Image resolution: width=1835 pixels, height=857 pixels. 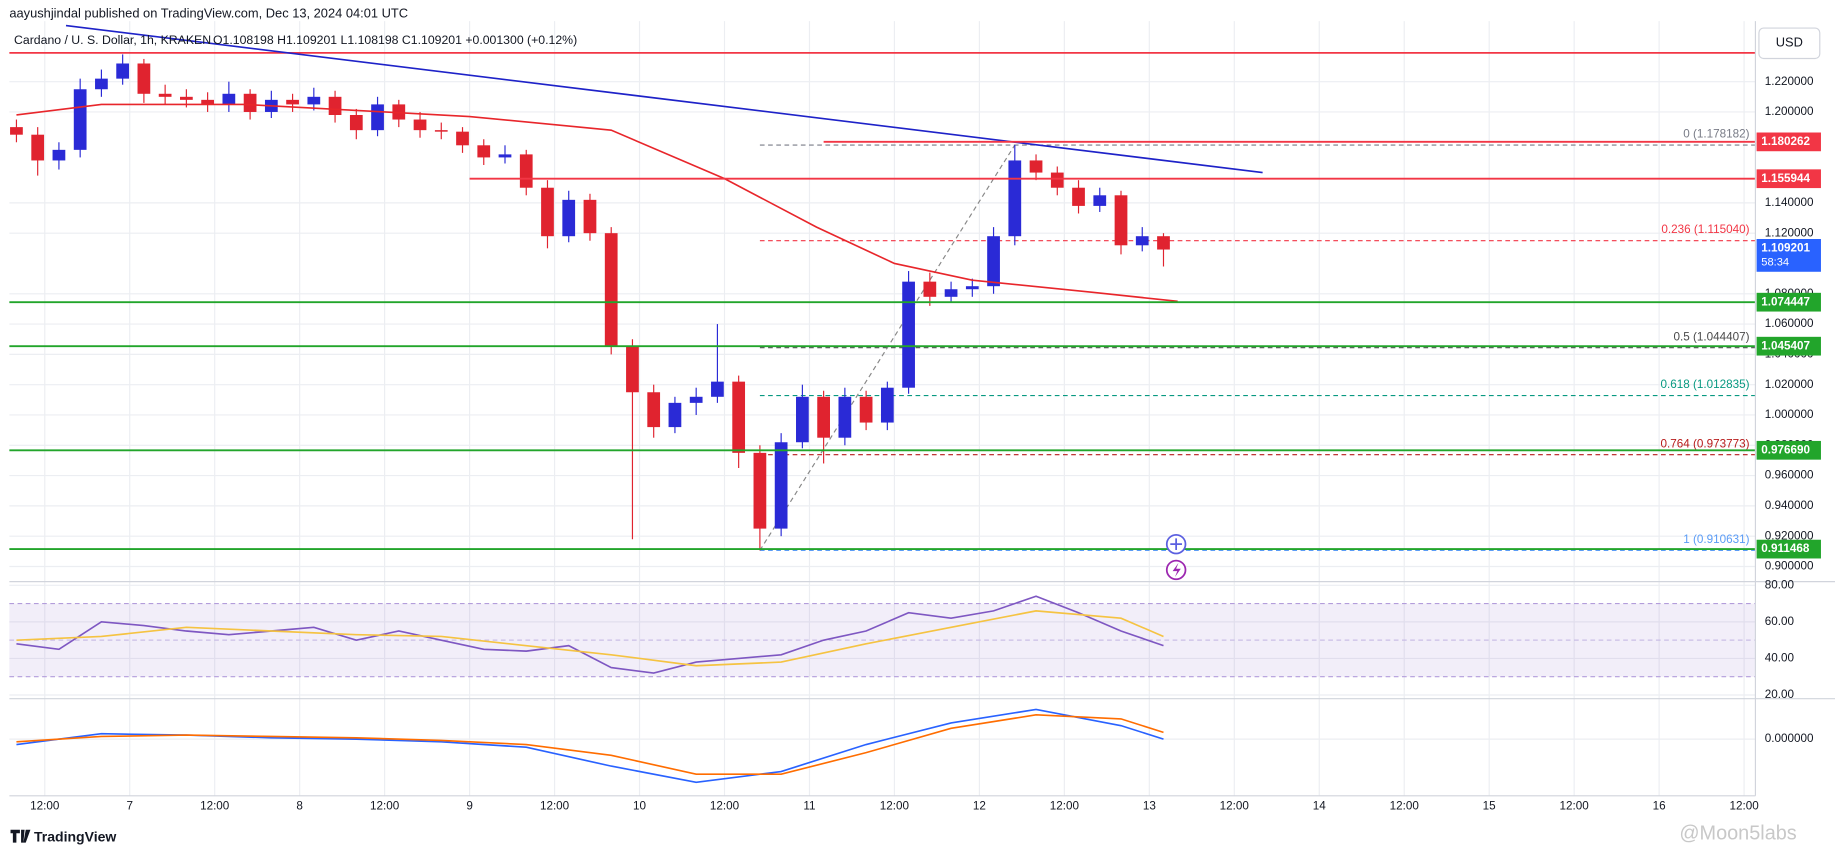 What do you see at coordinates (979, 805) in the screenshot?
I see `x-tick-label: 12` at bounding box center [979, 805].